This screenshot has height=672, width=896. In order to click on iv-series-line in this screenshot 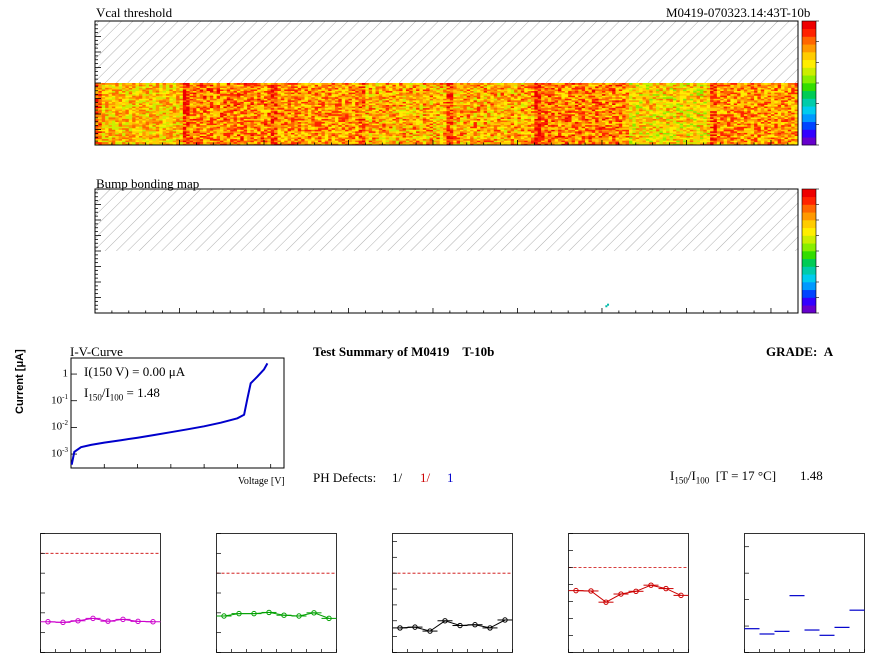, I will do `click(169, 413)`.